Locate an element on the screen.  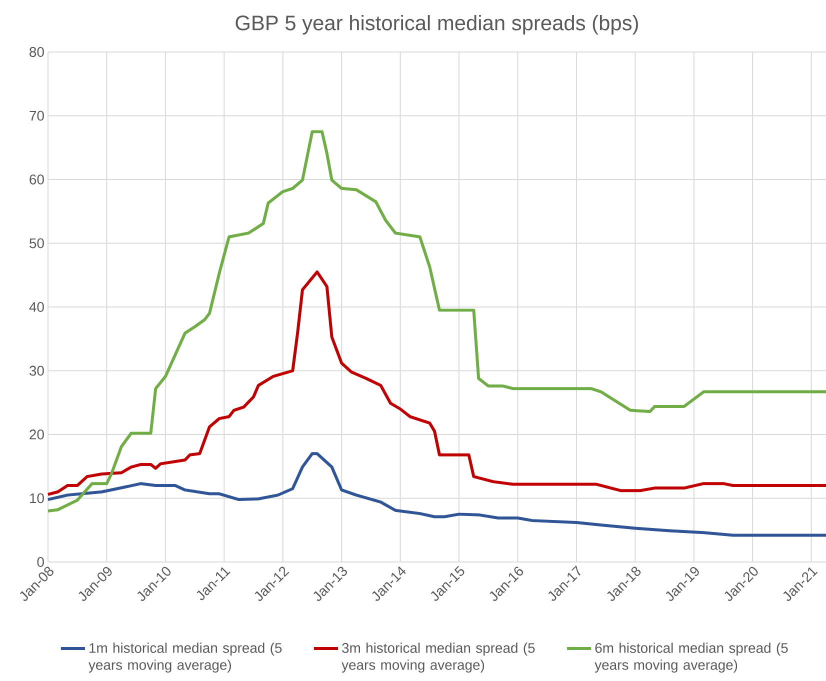
legend-label: 6m historical median spread (5 years moving average) is located at coordinates (691, 657).